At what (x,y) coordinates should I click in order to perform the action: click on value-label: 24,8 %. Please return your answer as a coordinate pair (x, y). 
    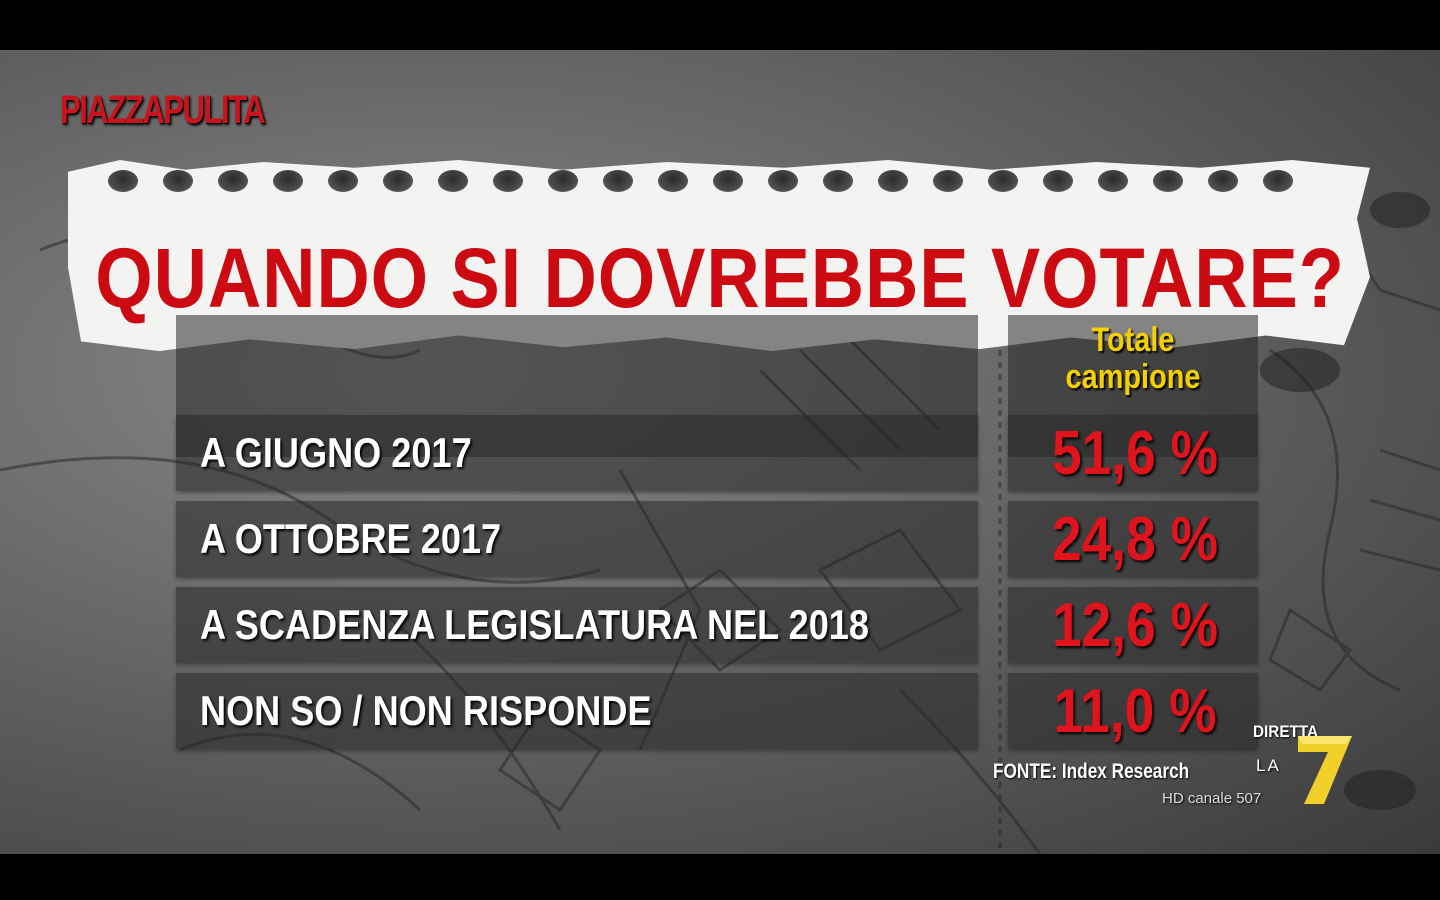
    Looking at the image, I should click on (1135, 539).